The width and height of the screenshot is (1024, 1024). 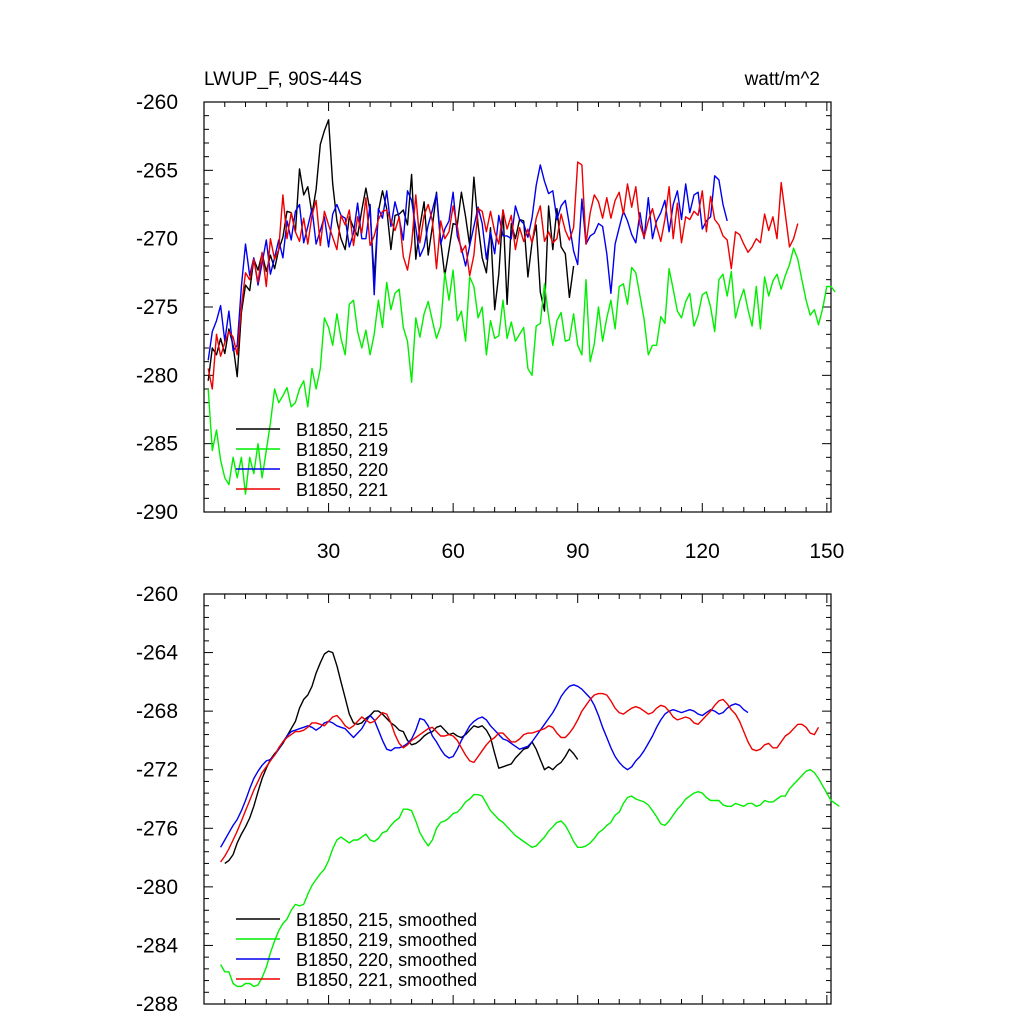 I want to click on legend-label: B1850, 220, smoothed, so click(x=386, y=960).